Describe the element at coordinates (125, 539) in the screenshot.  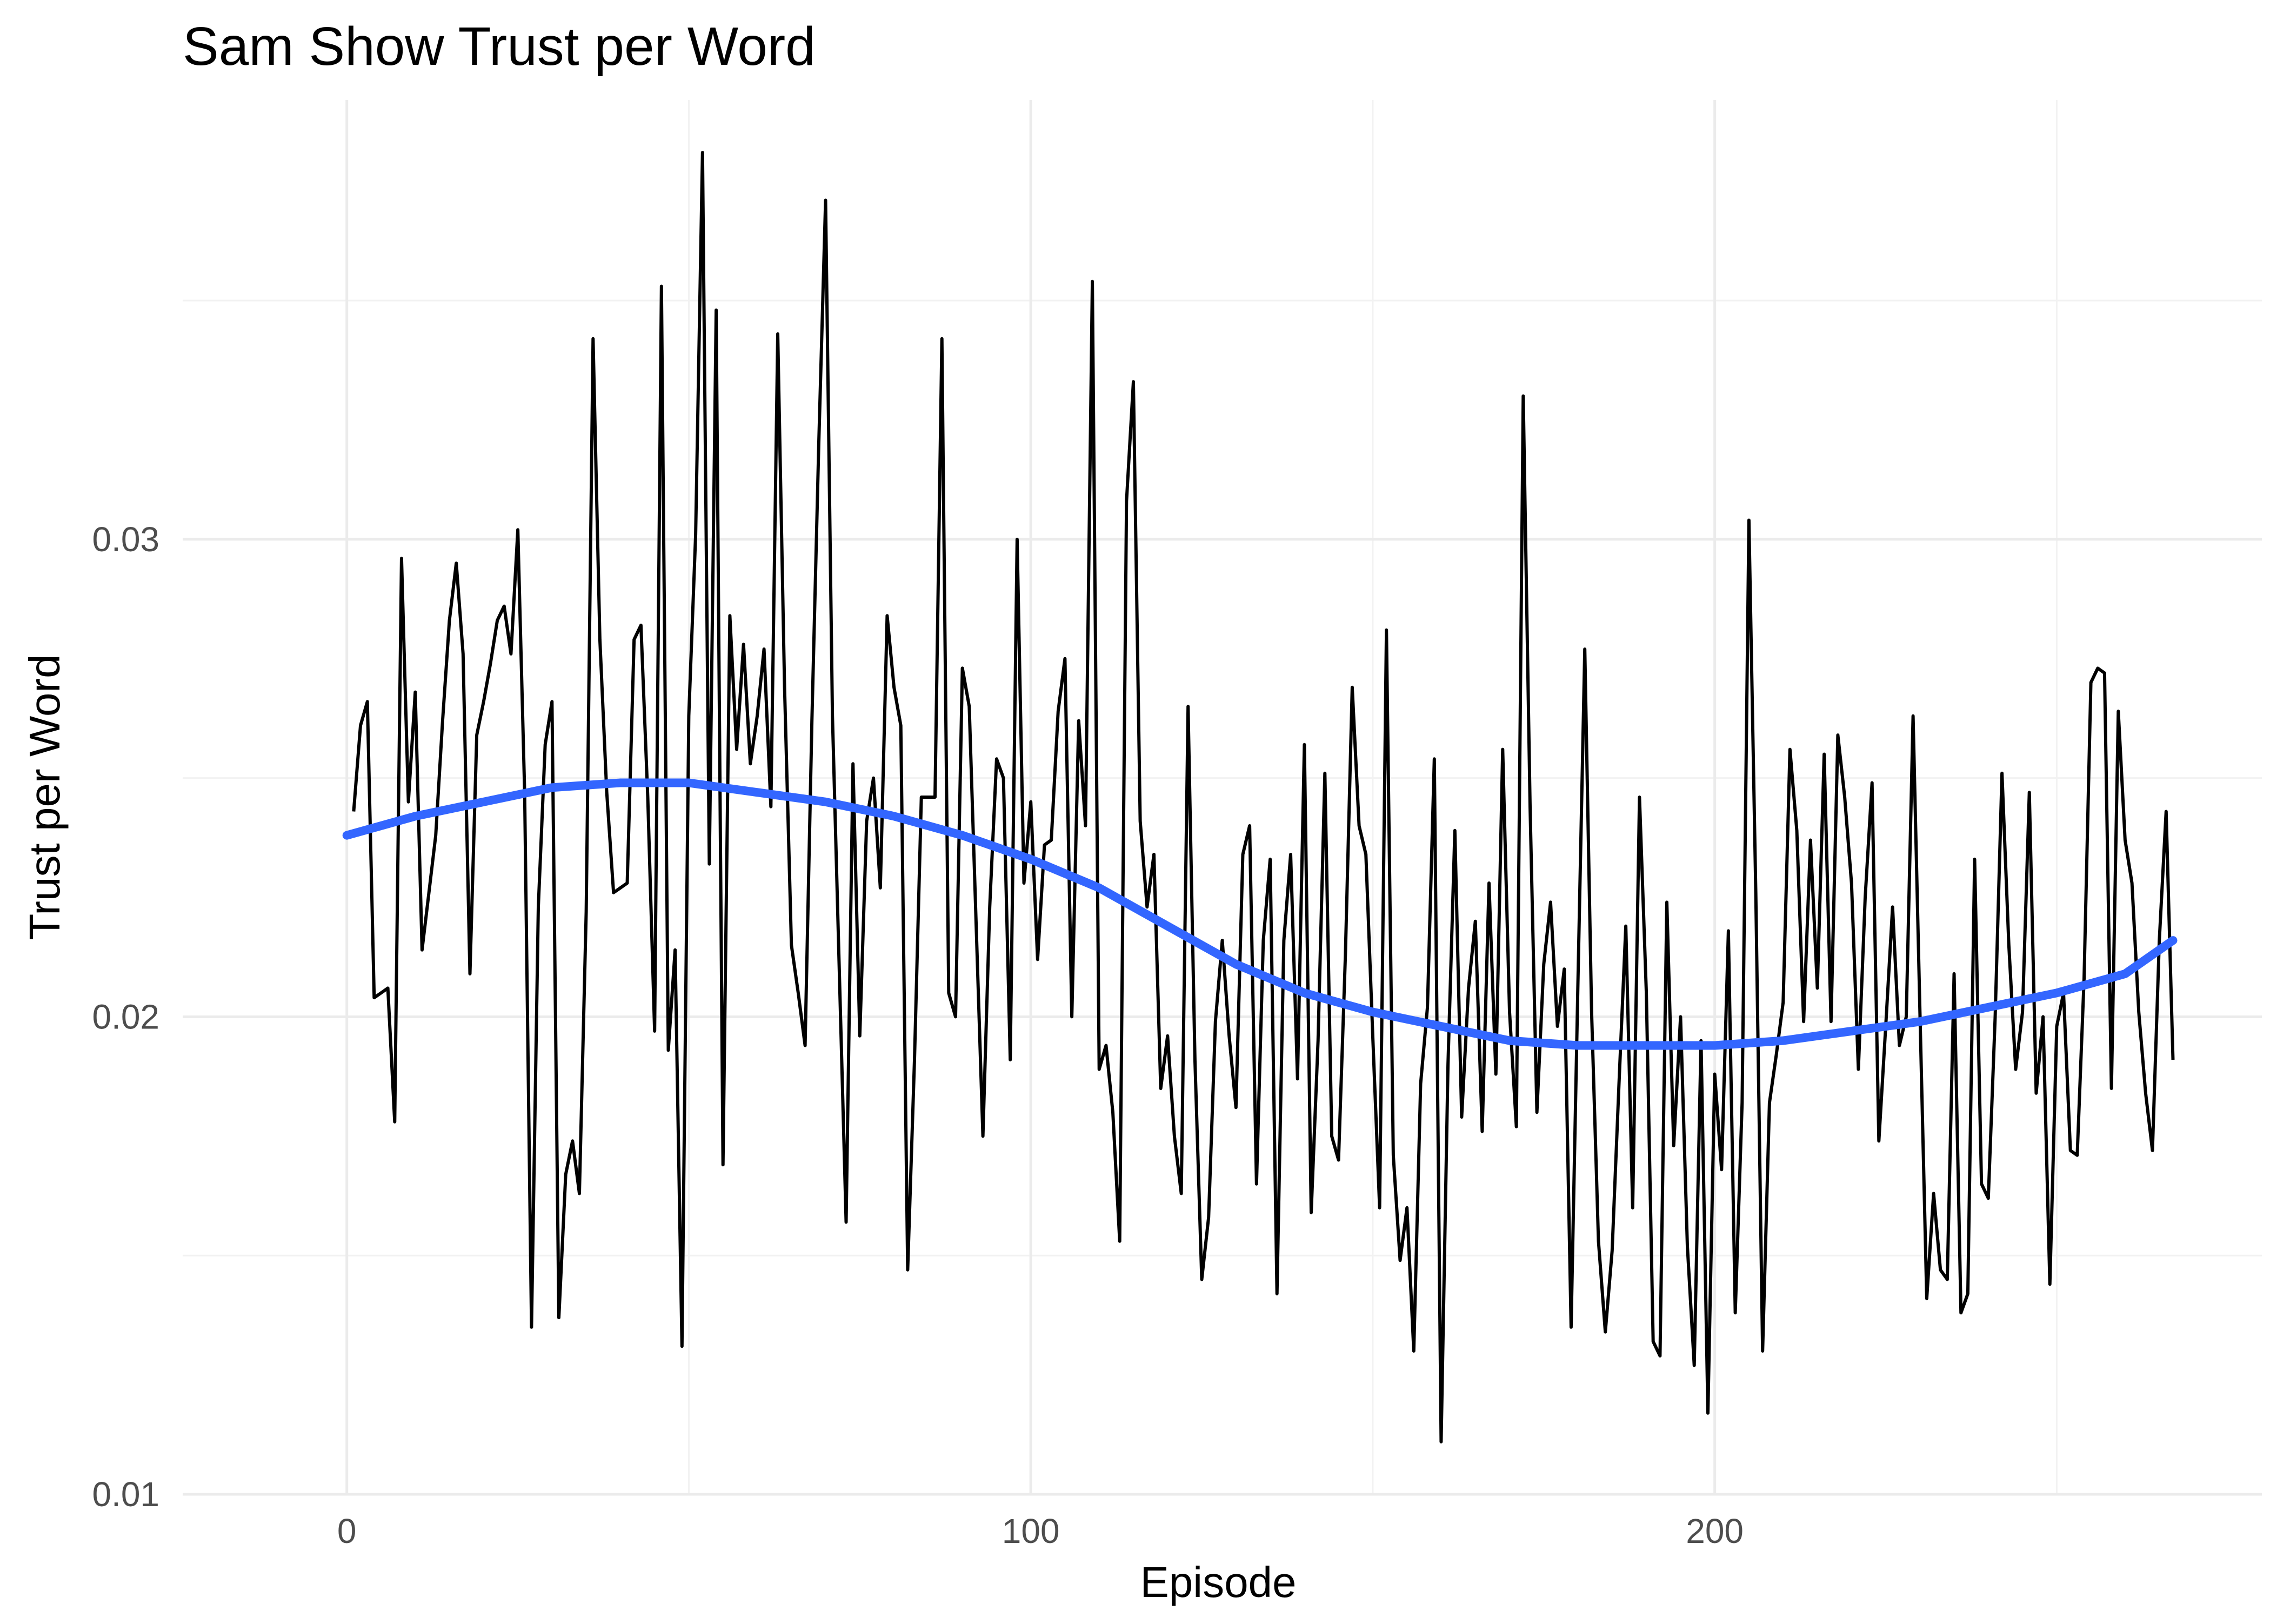
I see `y-tick-label: 0.03` at that location.